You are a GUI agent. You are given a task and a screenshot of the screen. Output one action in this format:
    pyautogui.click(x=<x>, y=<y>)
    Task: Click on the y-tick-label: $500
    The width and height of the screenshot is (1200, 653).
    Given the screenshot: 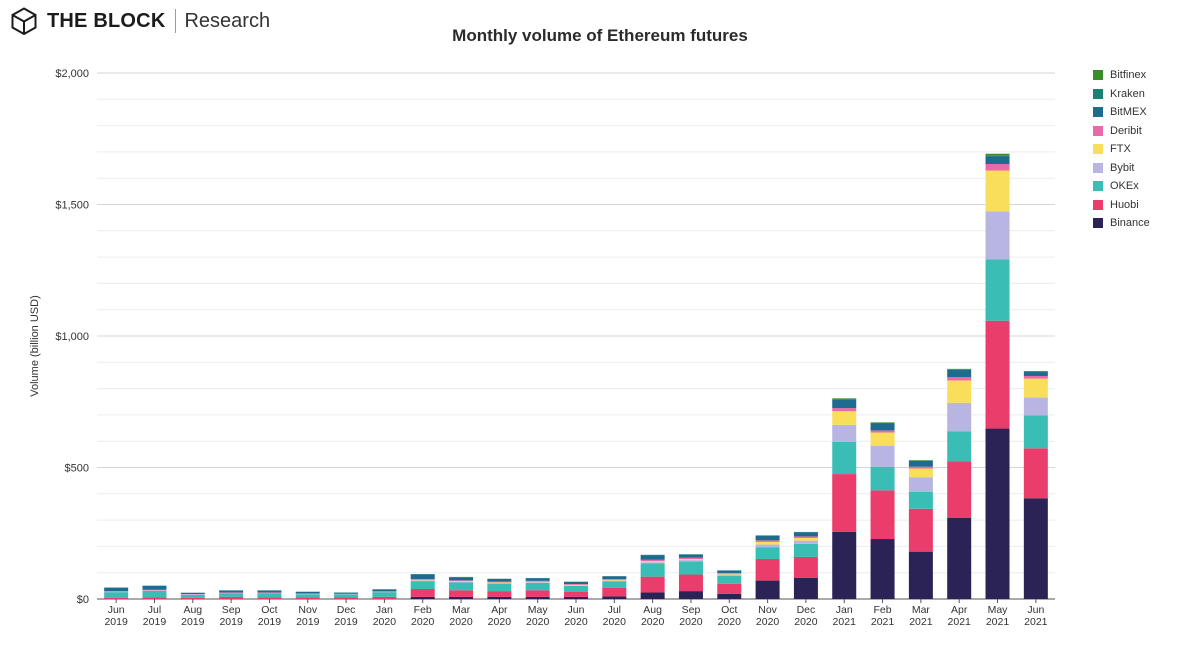 What is the action you would take?
    pyautogui.click(x=77, y=469)
    